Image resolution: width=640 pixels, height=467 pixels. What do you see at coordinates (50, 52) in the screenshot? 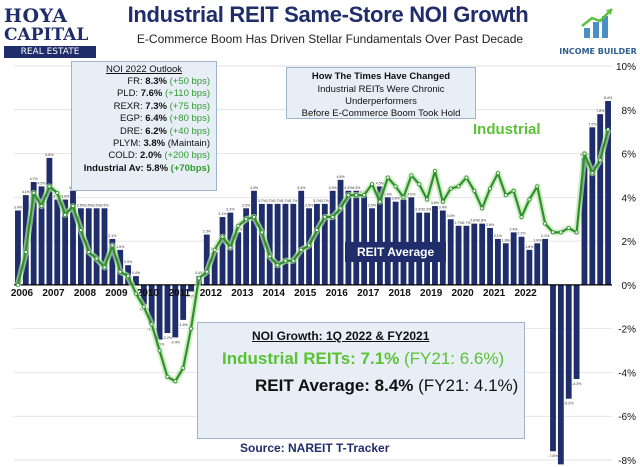
I see `logo-line-3: REAL ESTATE` at bounding box center [50, 52].